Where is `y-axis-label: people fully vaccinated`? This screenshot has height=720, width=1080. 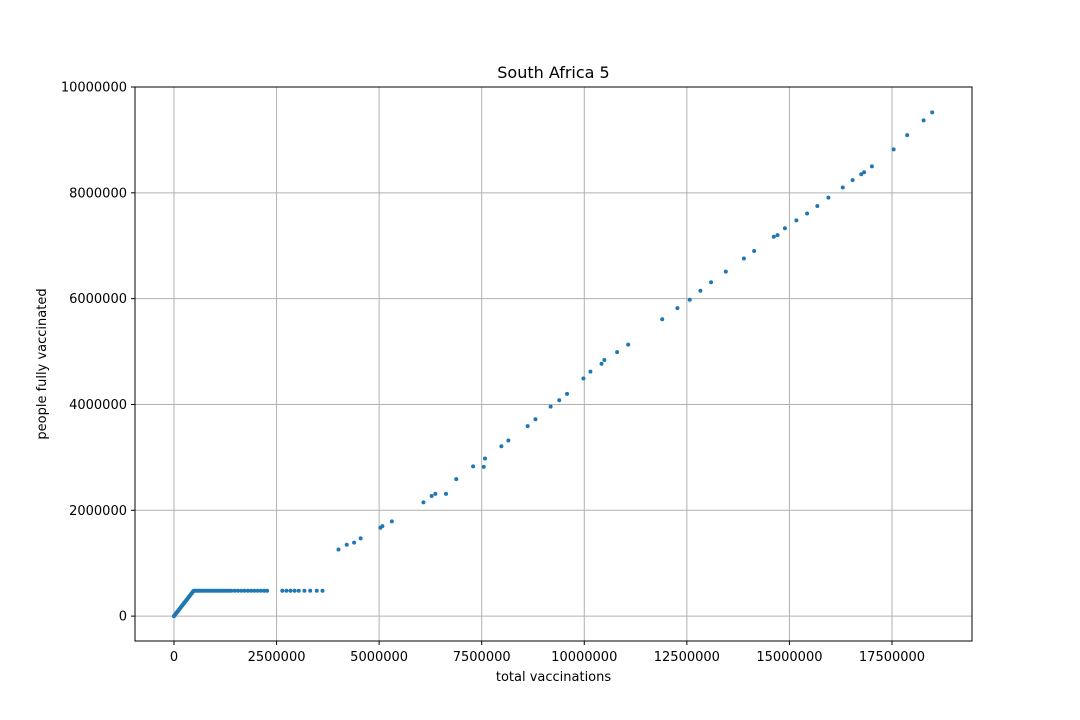
y-axis-label: people fully vaccinated is located at coordinates (42, 363).